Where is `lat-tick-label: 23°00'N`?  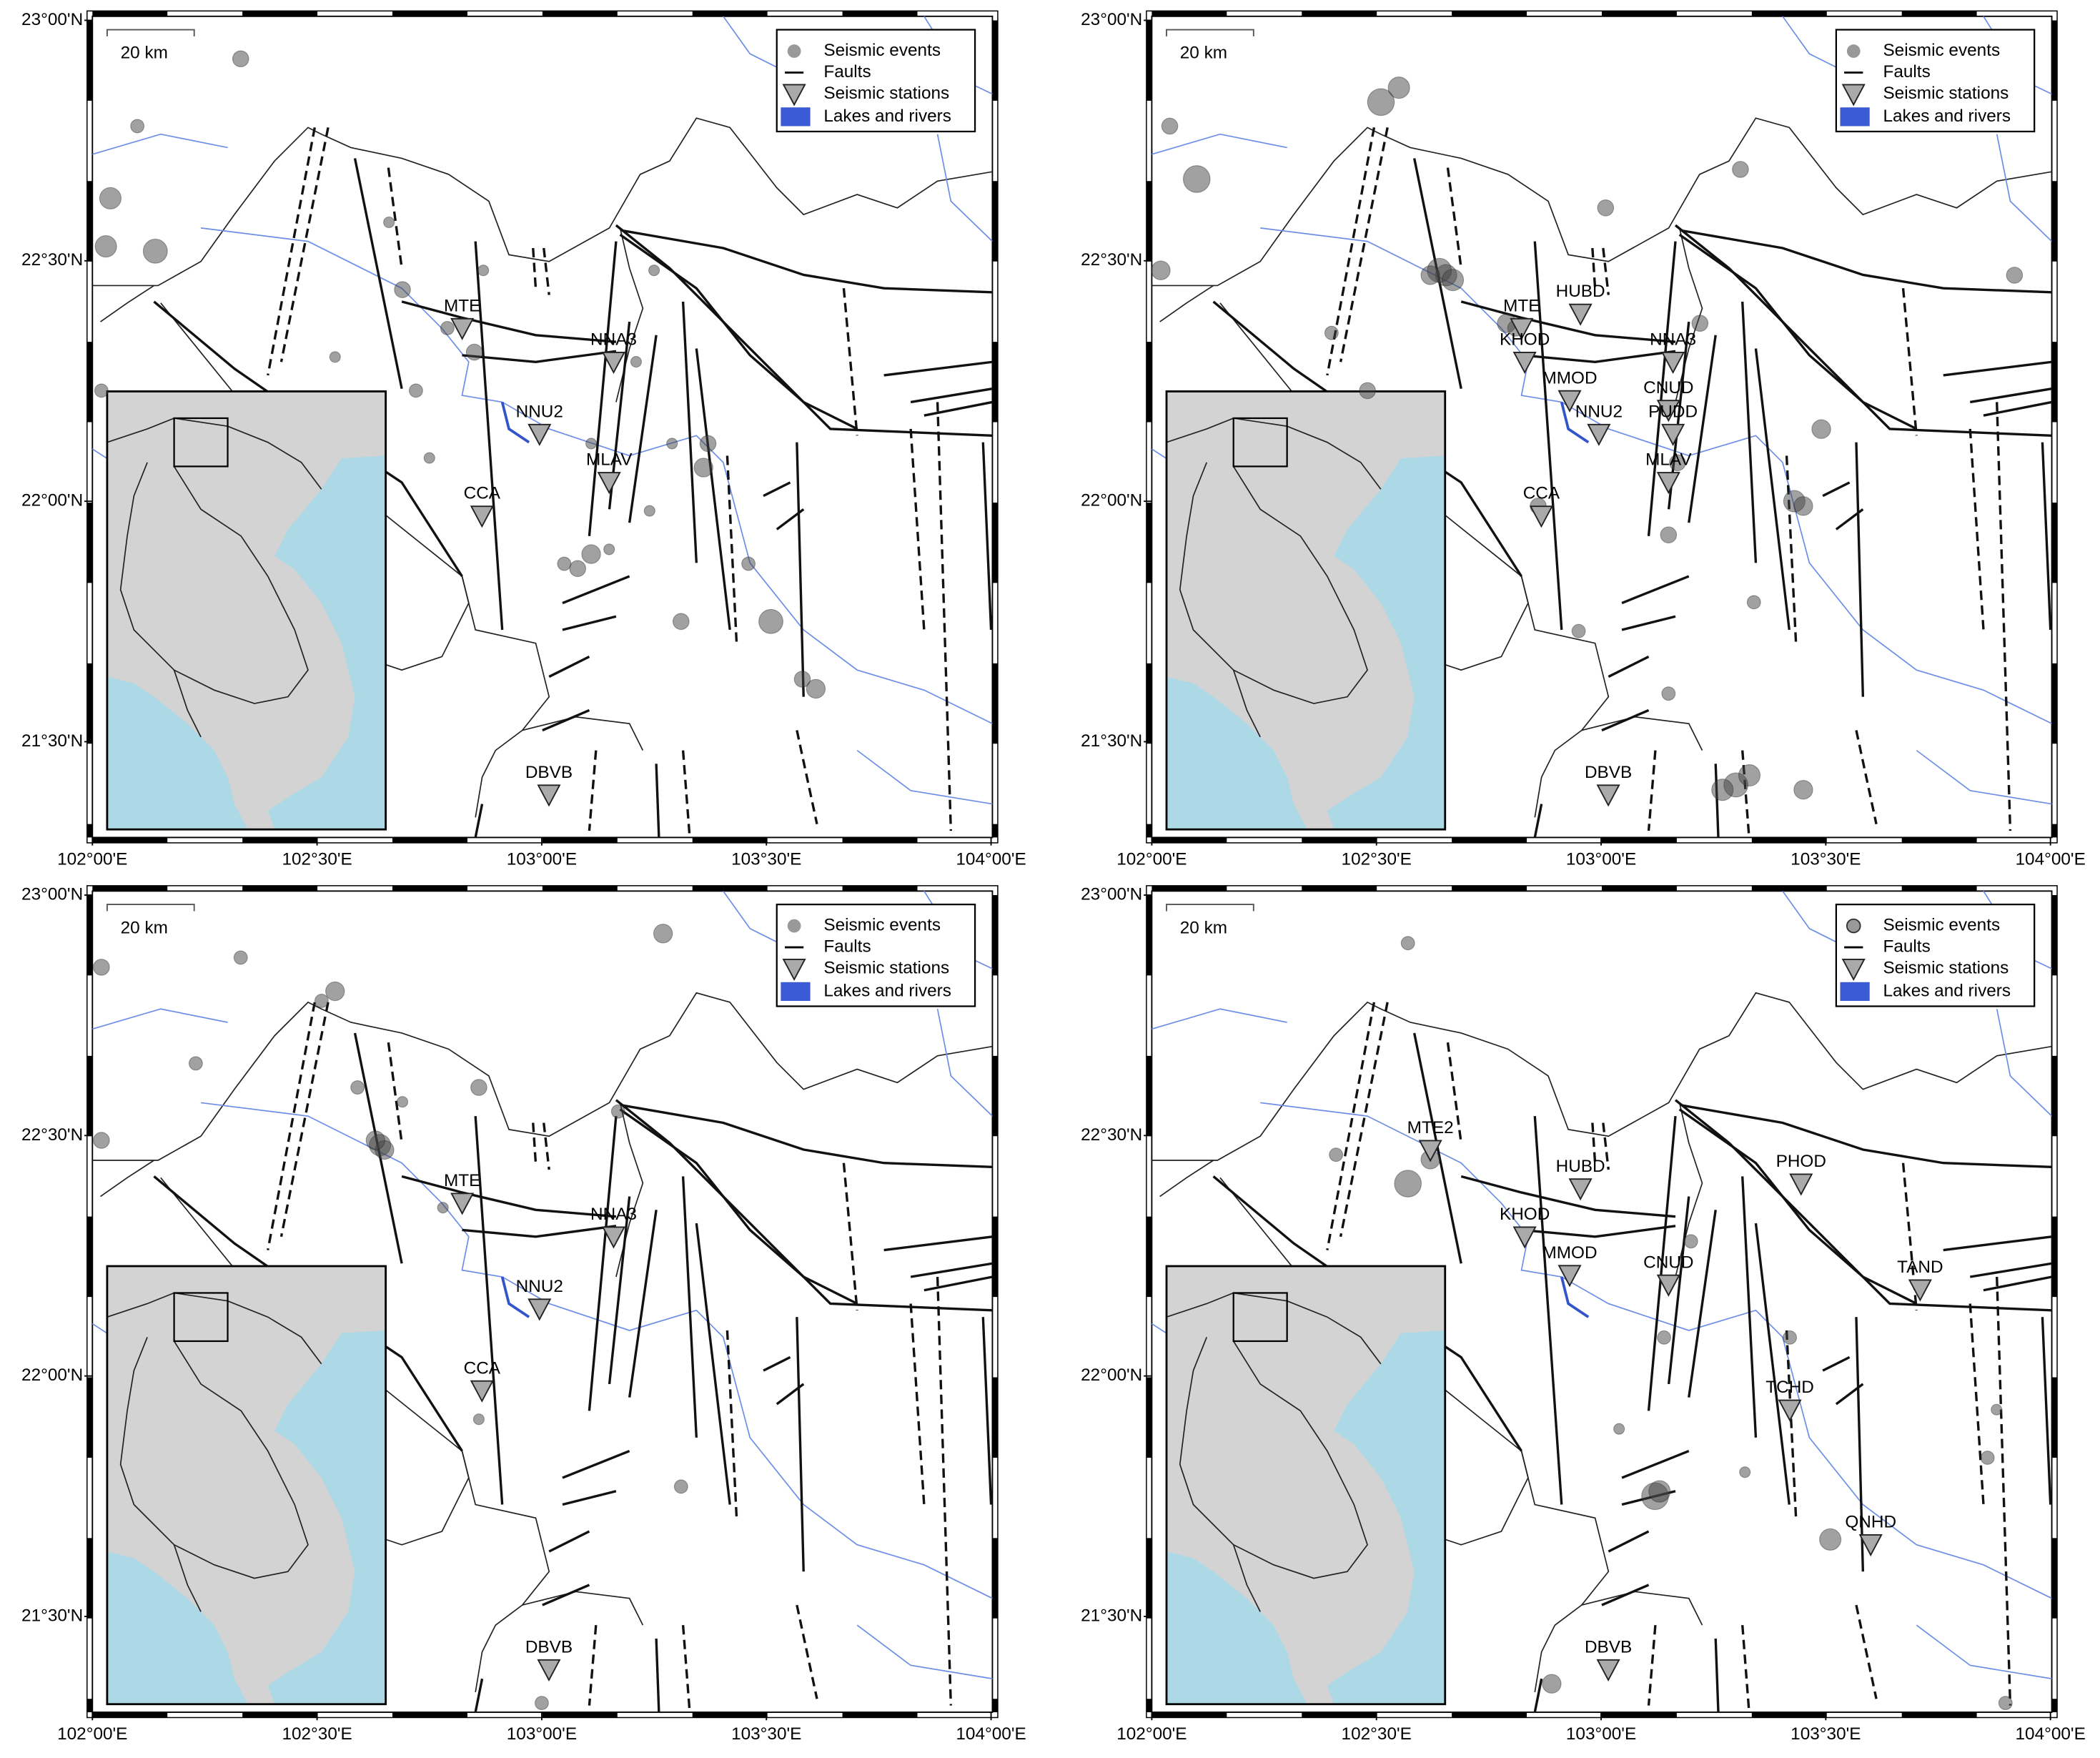 lat-tick-label: 23°00'N is located at coordinates (52, 19).